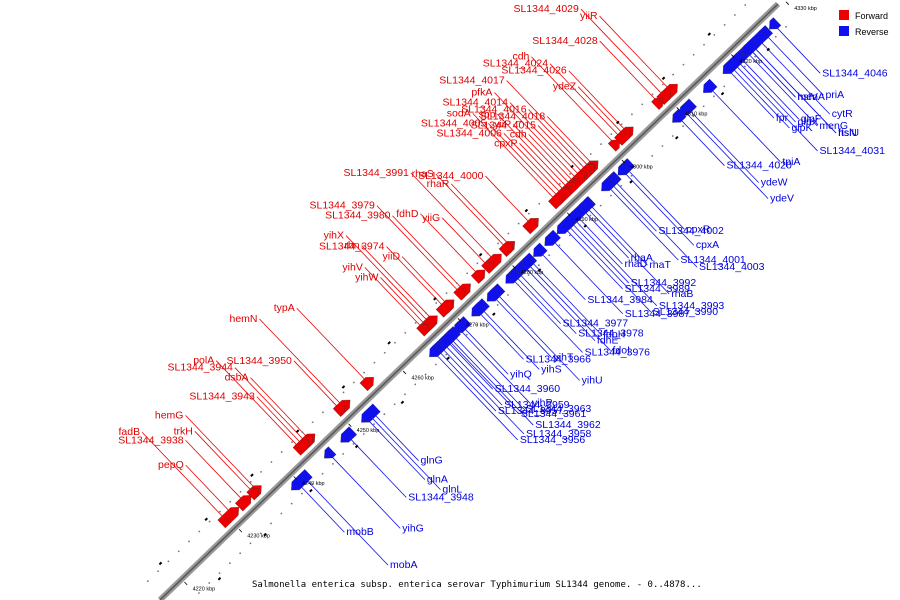 Image resolution: width=900 pixels, height=600 pixels. I want to click on gene-label: SL1344_3960, so click(528, 389).